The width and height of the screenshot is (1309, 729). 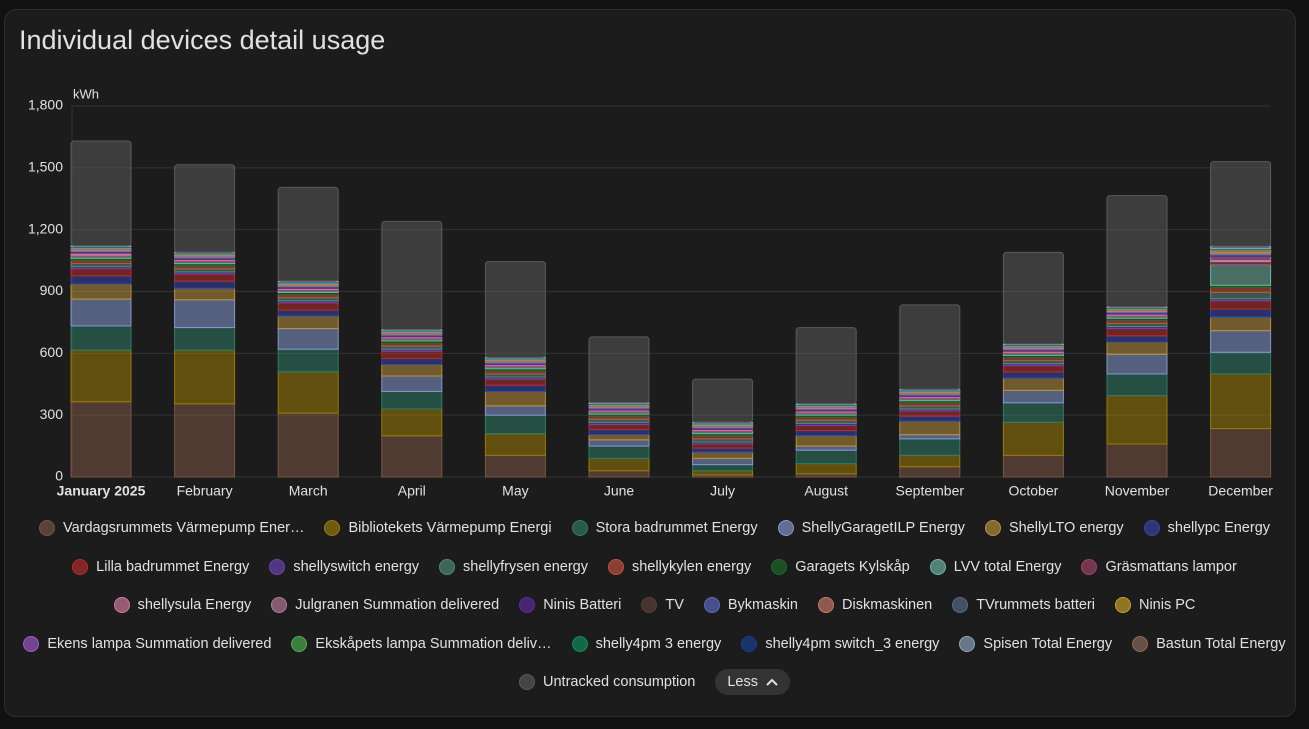 I want to click on legend-label: Diskmaskinen, so click(x=887, y=605).